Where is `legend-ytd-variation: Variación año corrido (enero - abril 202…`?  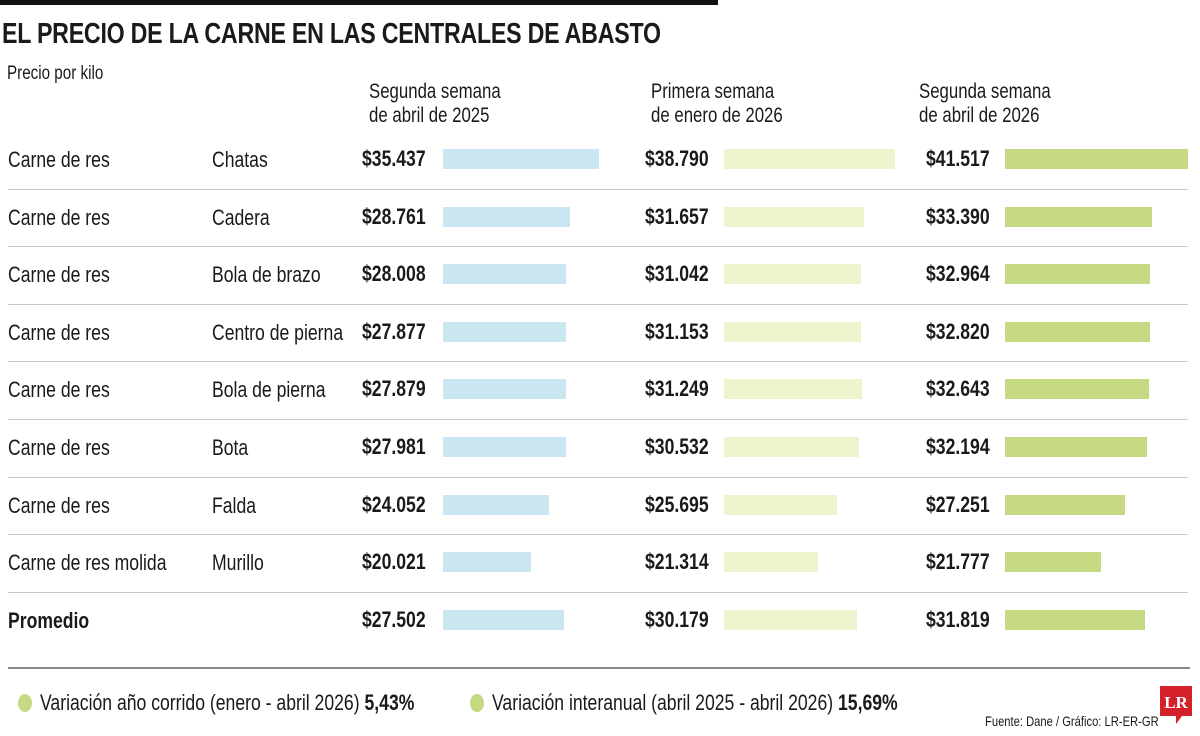
legend-ytd-variation: Variación año corrido (enero - abril 202… is located at coordinates (263, 703).